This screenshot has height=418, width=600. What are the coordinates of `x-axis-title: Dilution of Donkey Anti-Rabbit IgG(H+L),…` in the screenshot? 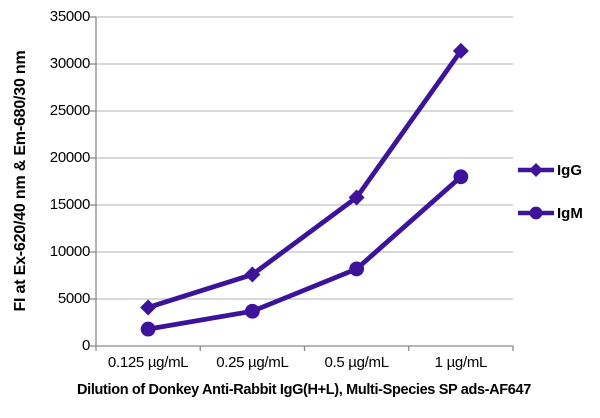 It's located at (304, 390).